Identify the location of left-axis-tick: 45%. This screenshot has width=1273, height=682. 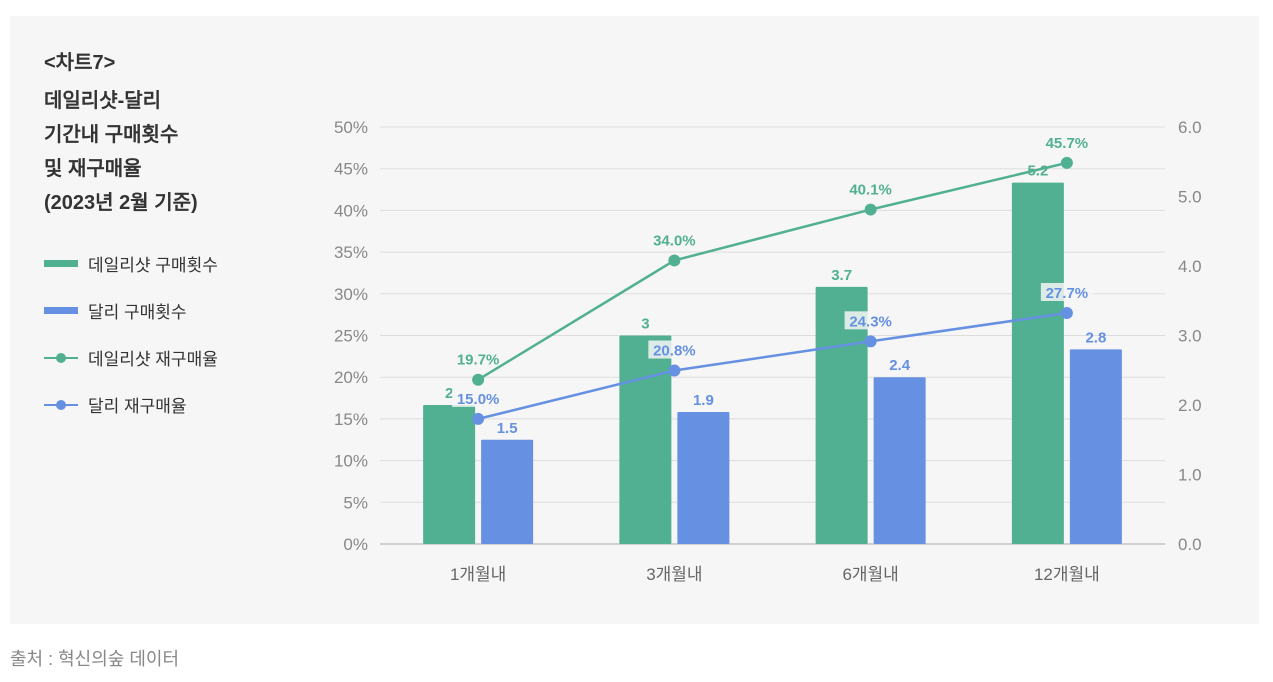
(351, 169).